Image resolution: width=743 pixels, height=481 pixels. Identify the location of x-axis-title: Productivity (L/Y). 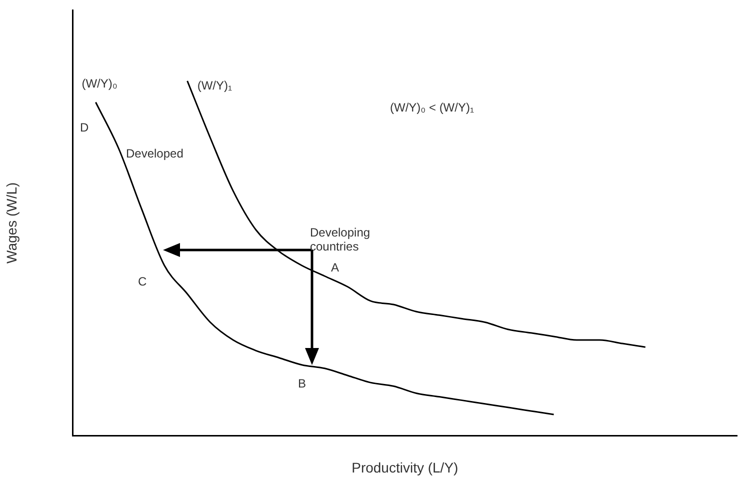
(405, 467).